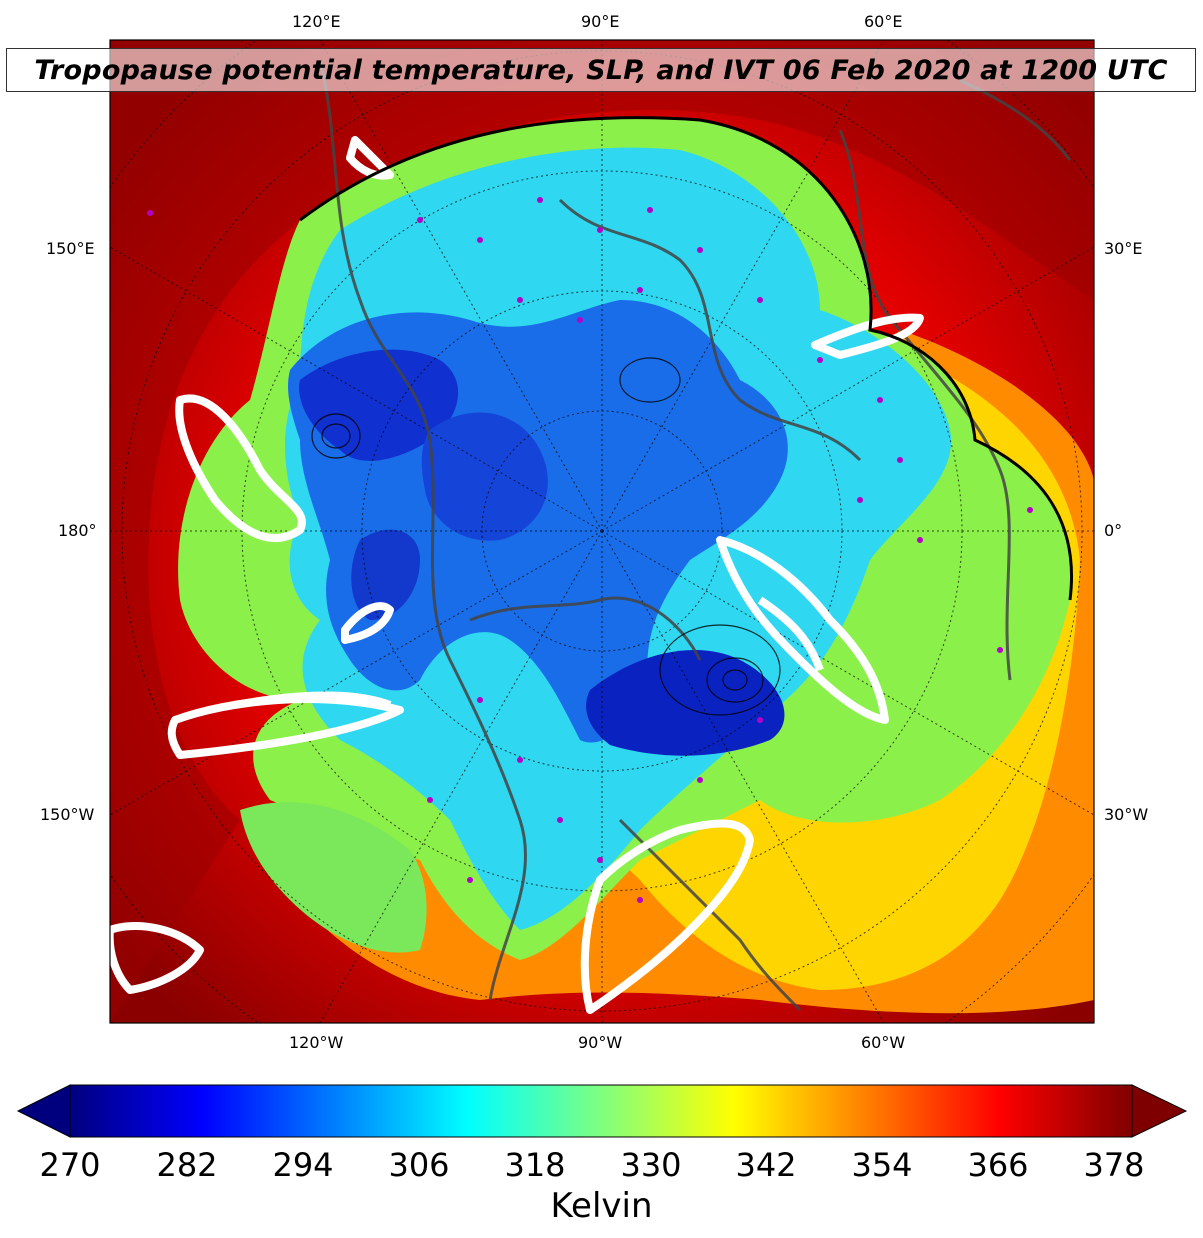  I want to click on lon-label-bottom-60w: 60°W, so click(883, 1042).